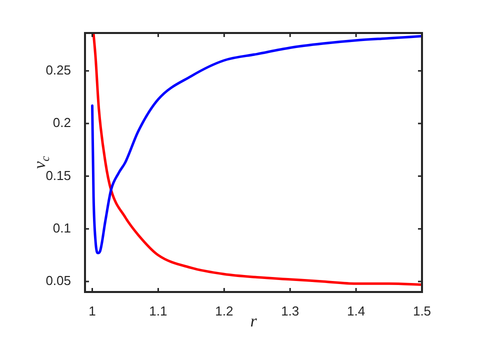 This screenshot has width=491, height=347. Describe the element at coordinates (422, 310) in the screenshot. I see `x-tick-label: 1.5` at that location.